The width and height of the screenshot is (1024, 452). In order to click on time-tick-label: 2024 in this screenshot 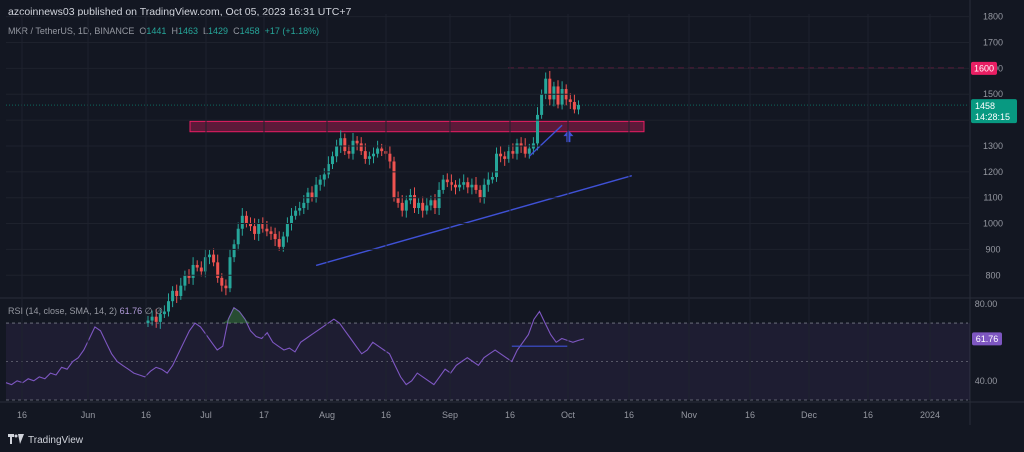, I will do `click(930, 415)`.